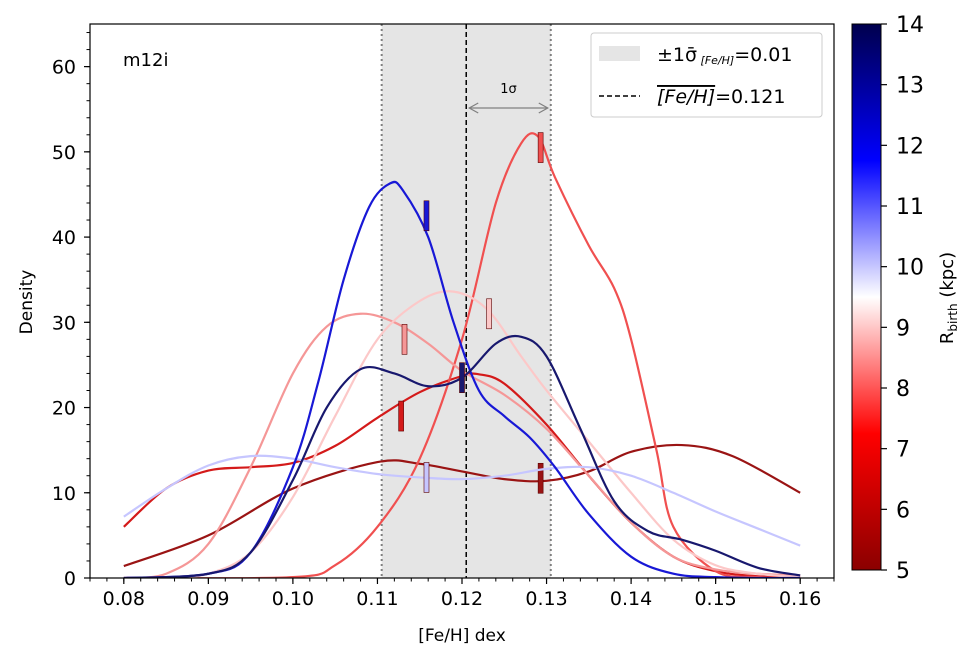 This screenshot has height=660, width=975. What do you see at coordinates (124, 599) in the screenshot?
I see `x-tick-label: 0.08` at bounding box center [124, 599].